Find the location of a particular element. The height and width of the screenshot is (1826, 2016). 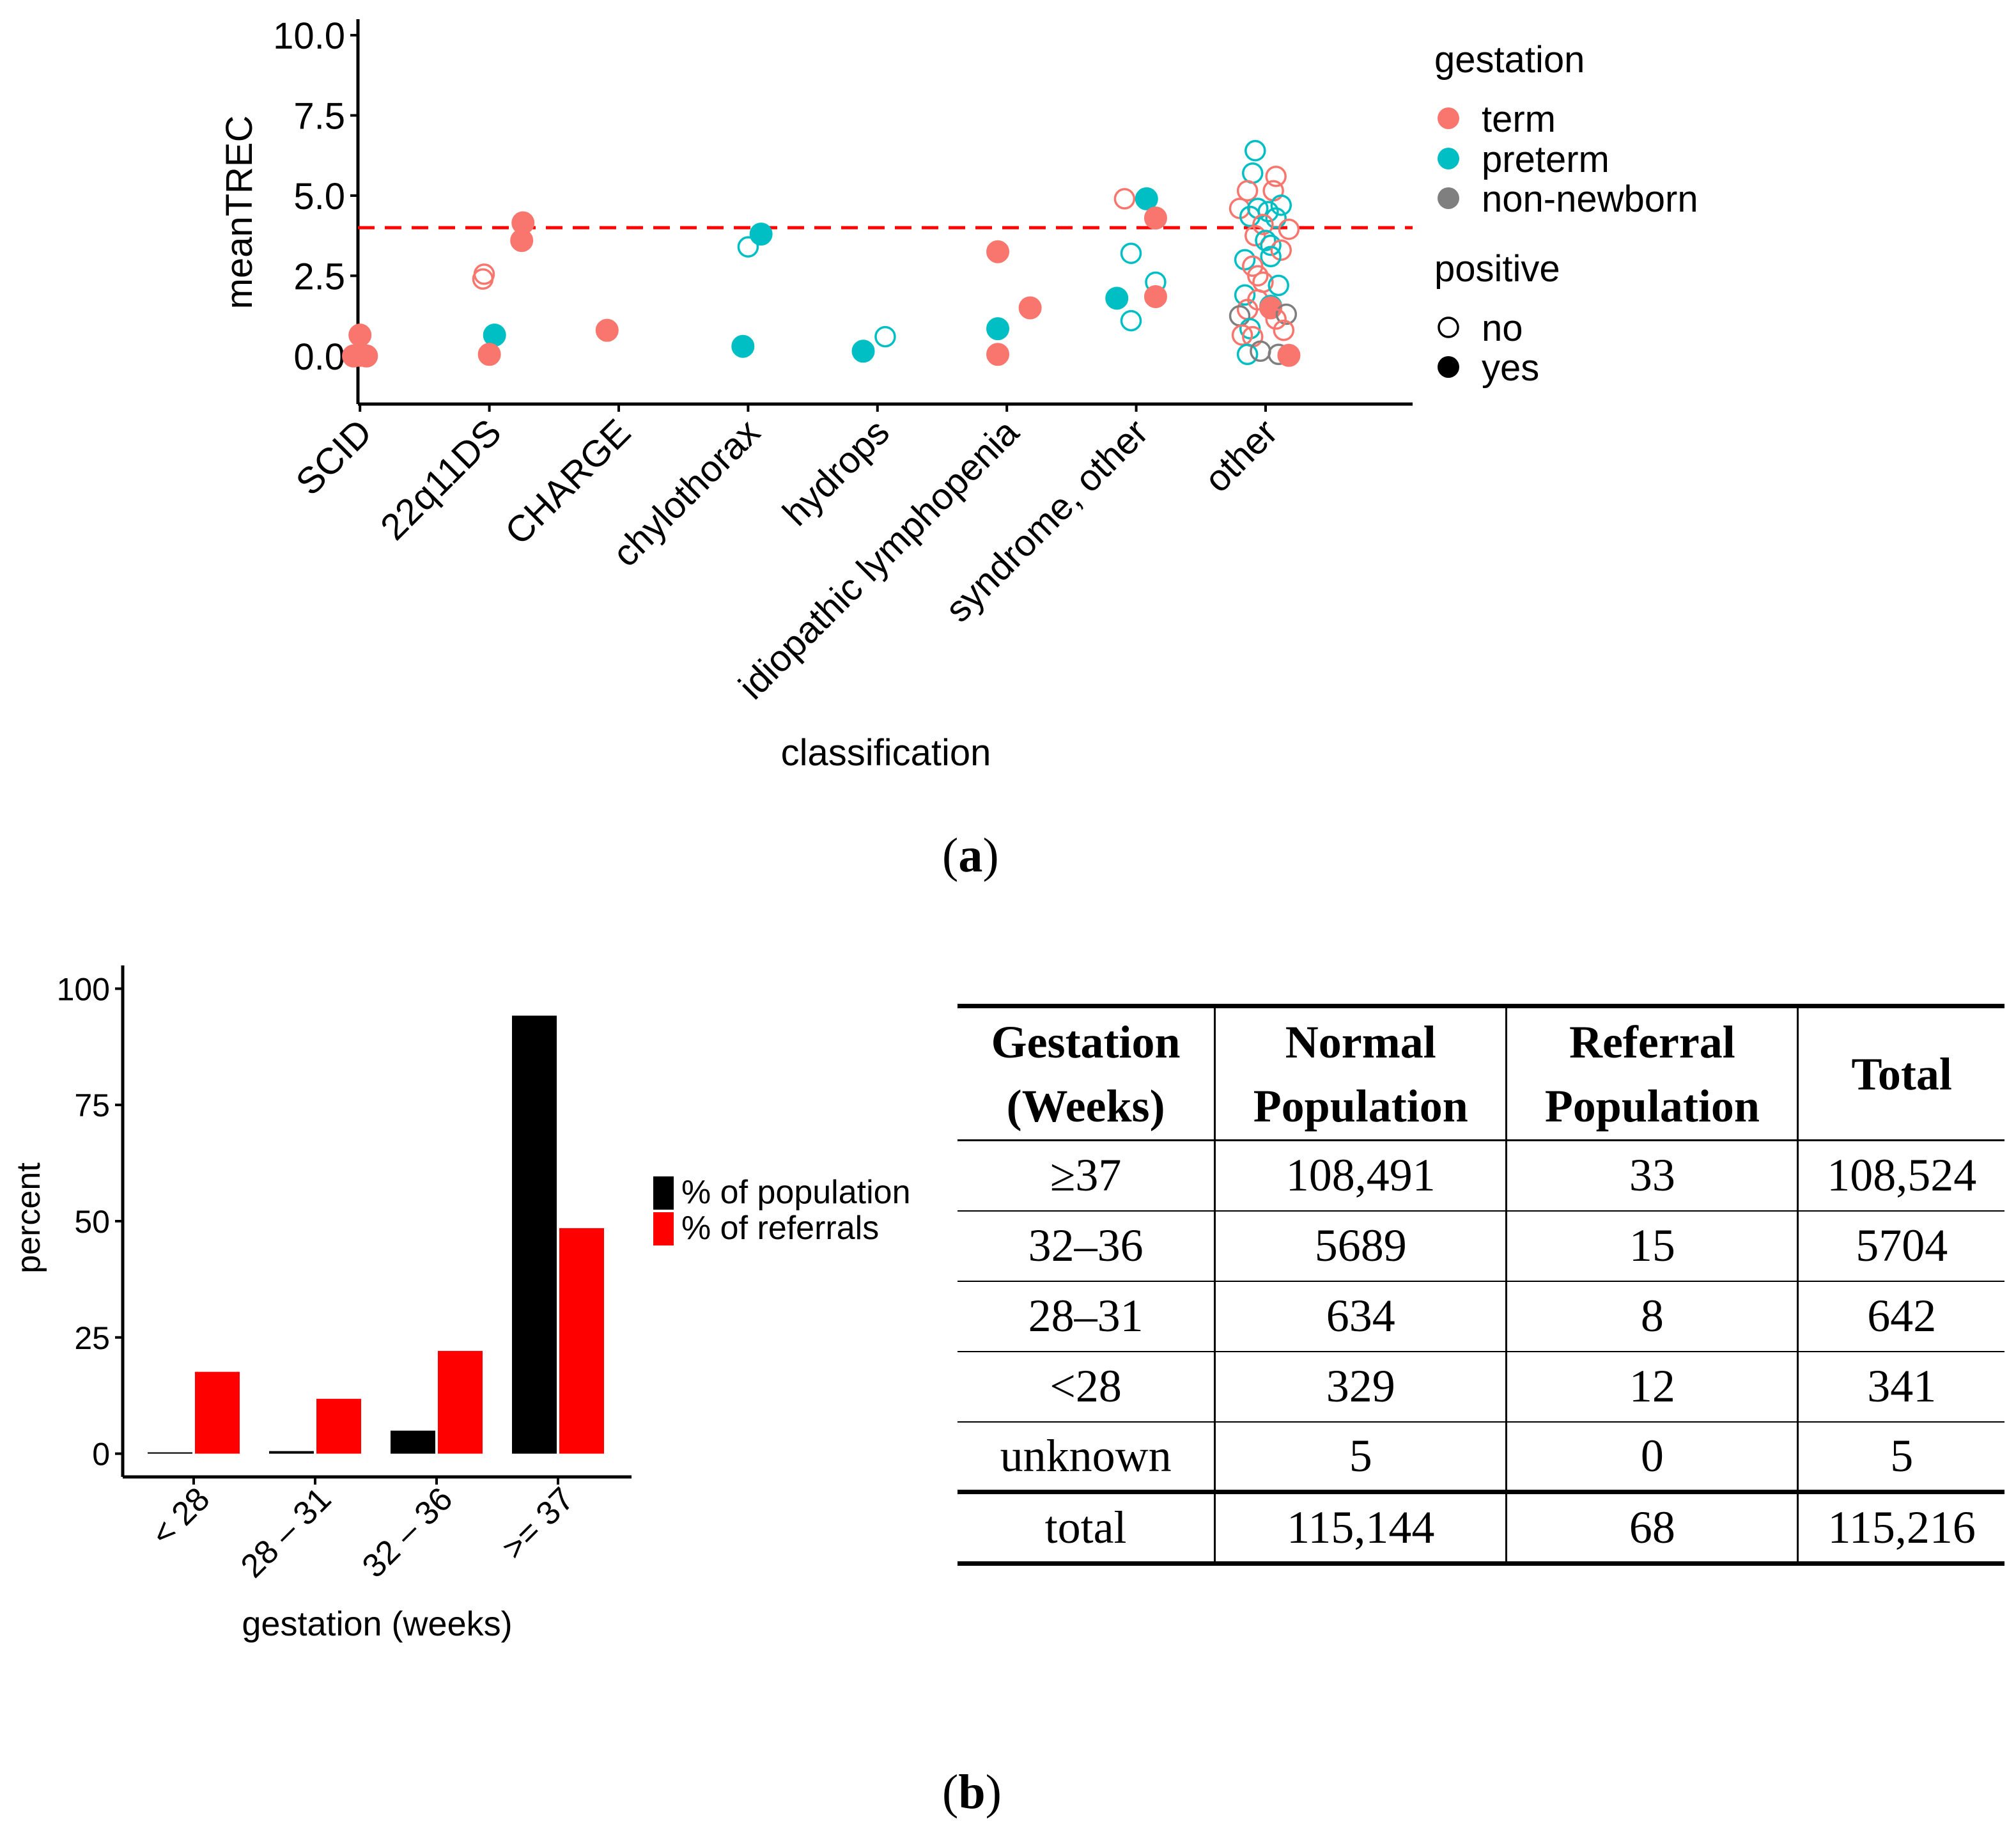

legend-label: % of population is located at coordinates (796, 1192).